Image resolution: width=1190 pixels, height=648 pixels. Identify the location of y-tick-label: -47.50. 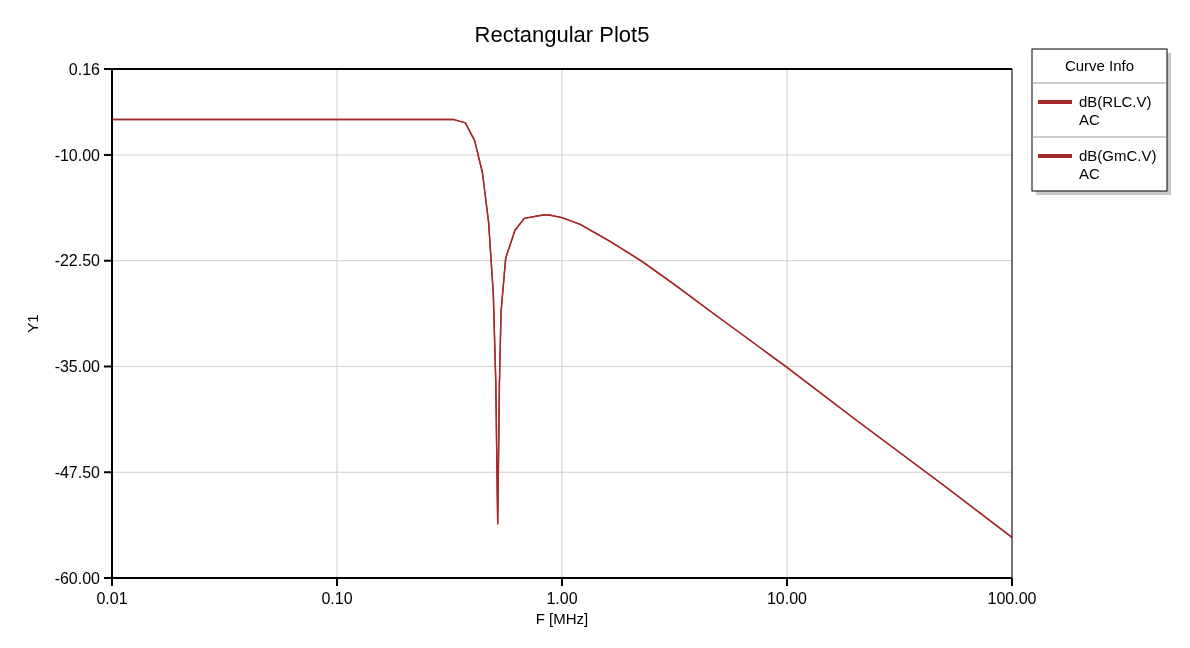
(77, 472).